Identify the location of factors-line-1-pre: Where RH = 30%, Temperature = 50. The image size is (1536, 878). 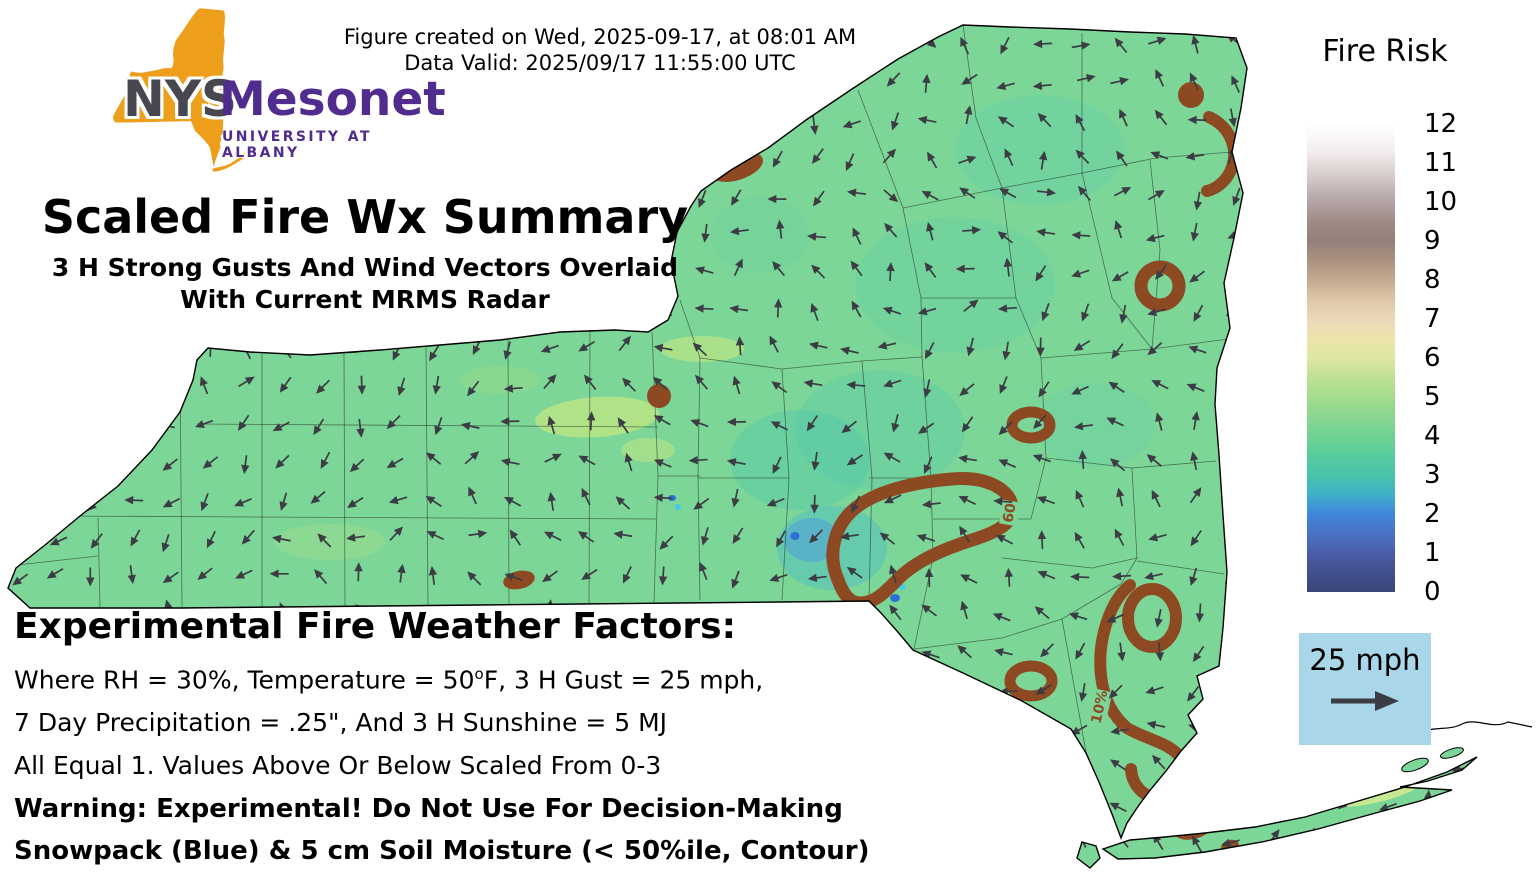
(244, 680).